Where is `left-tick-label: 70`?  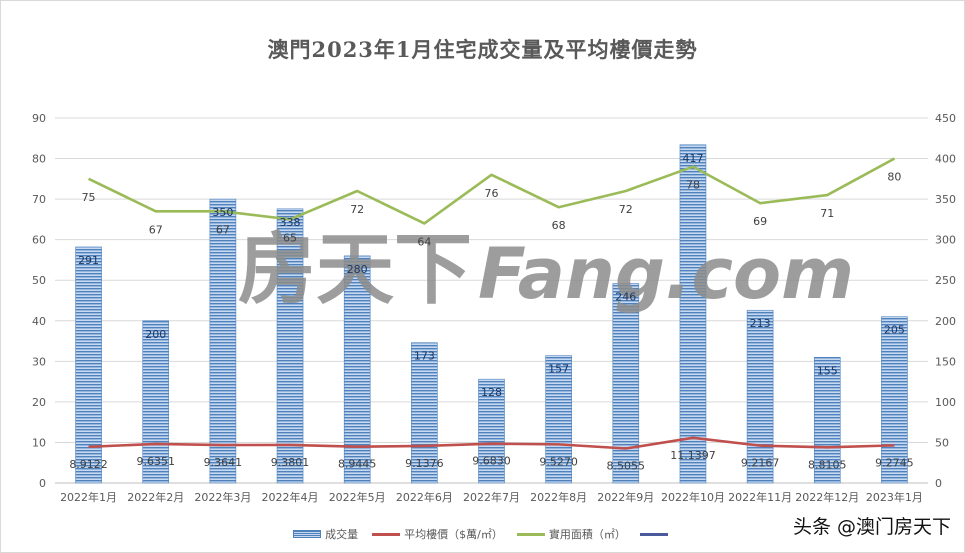
left-tick-label: 70 is located at coordinates (39, 199).